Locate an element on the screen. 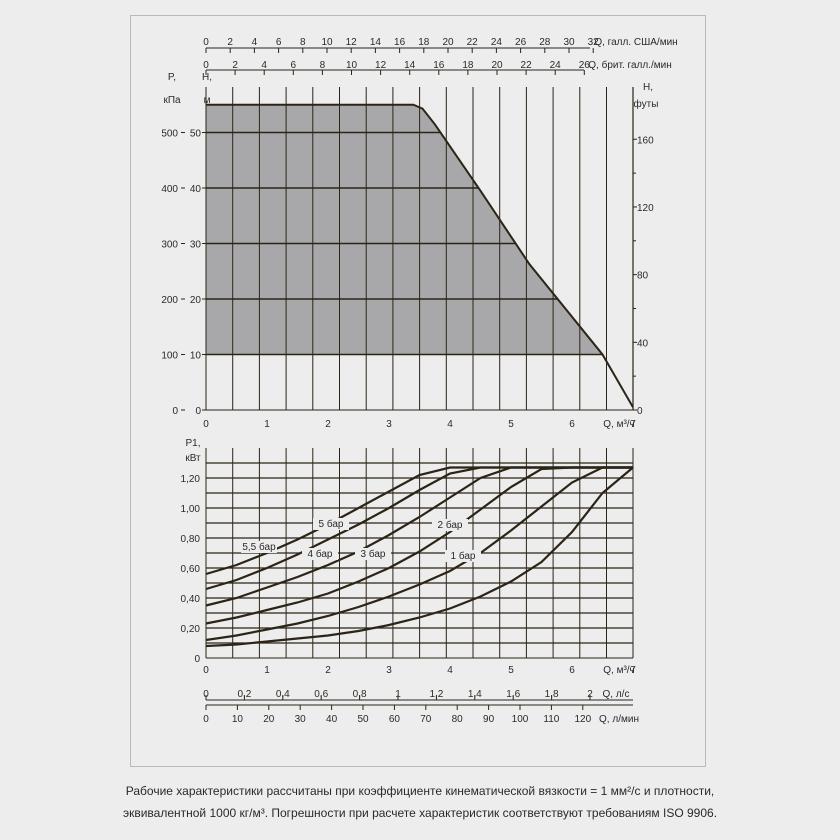 The height and width of the screenshot is (840, 840). us-gal-tick-label: 10 is located at coordinates (327, 42).